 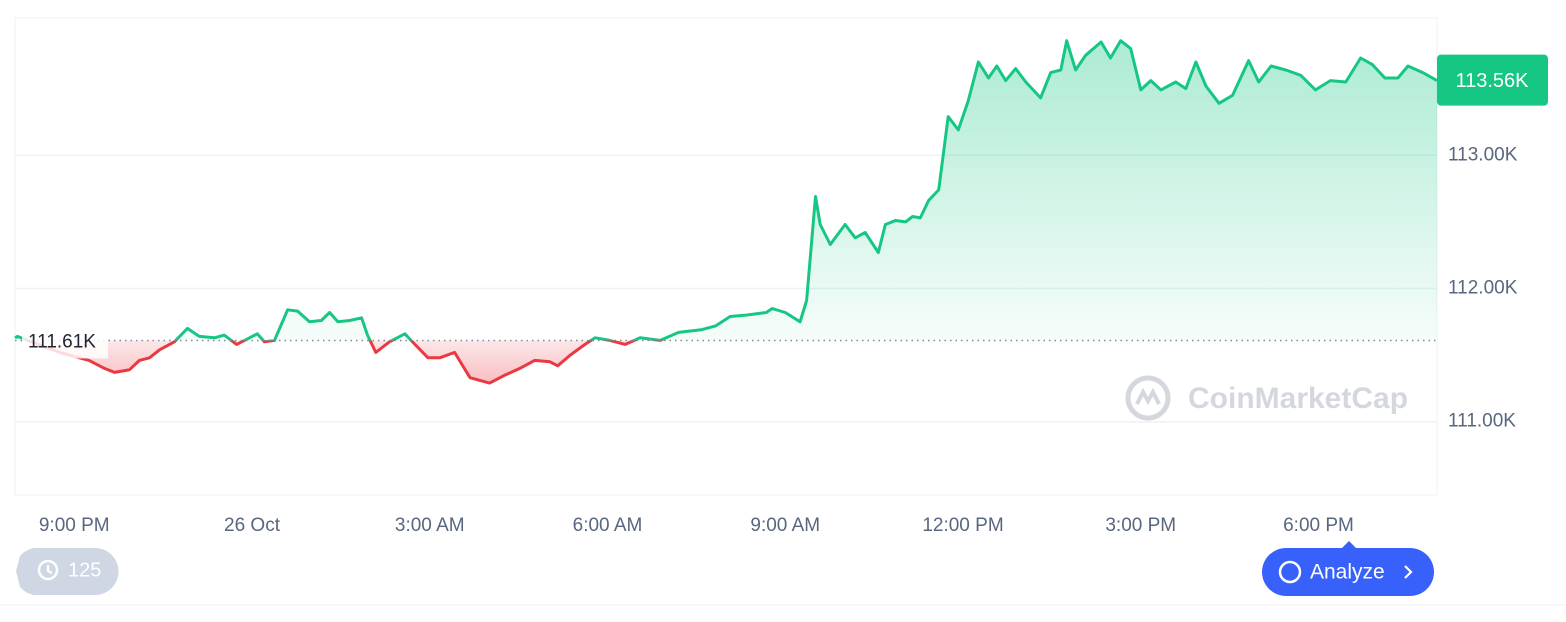 I want to click on x-tick-label: 3:00 AM, so click(x=430, y=525).